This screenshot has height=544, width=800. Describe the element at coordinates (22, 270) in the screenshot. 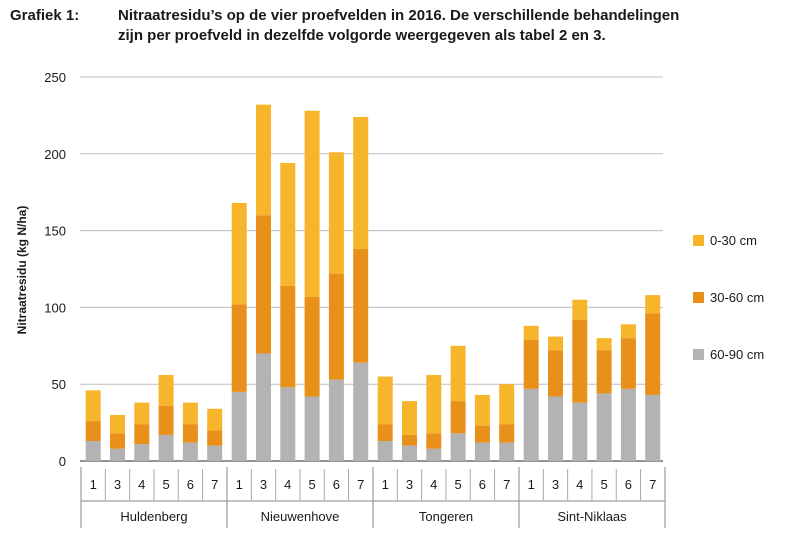

I see `y-axis-label: Nitraatresidu (kg N/ha)` at that location.